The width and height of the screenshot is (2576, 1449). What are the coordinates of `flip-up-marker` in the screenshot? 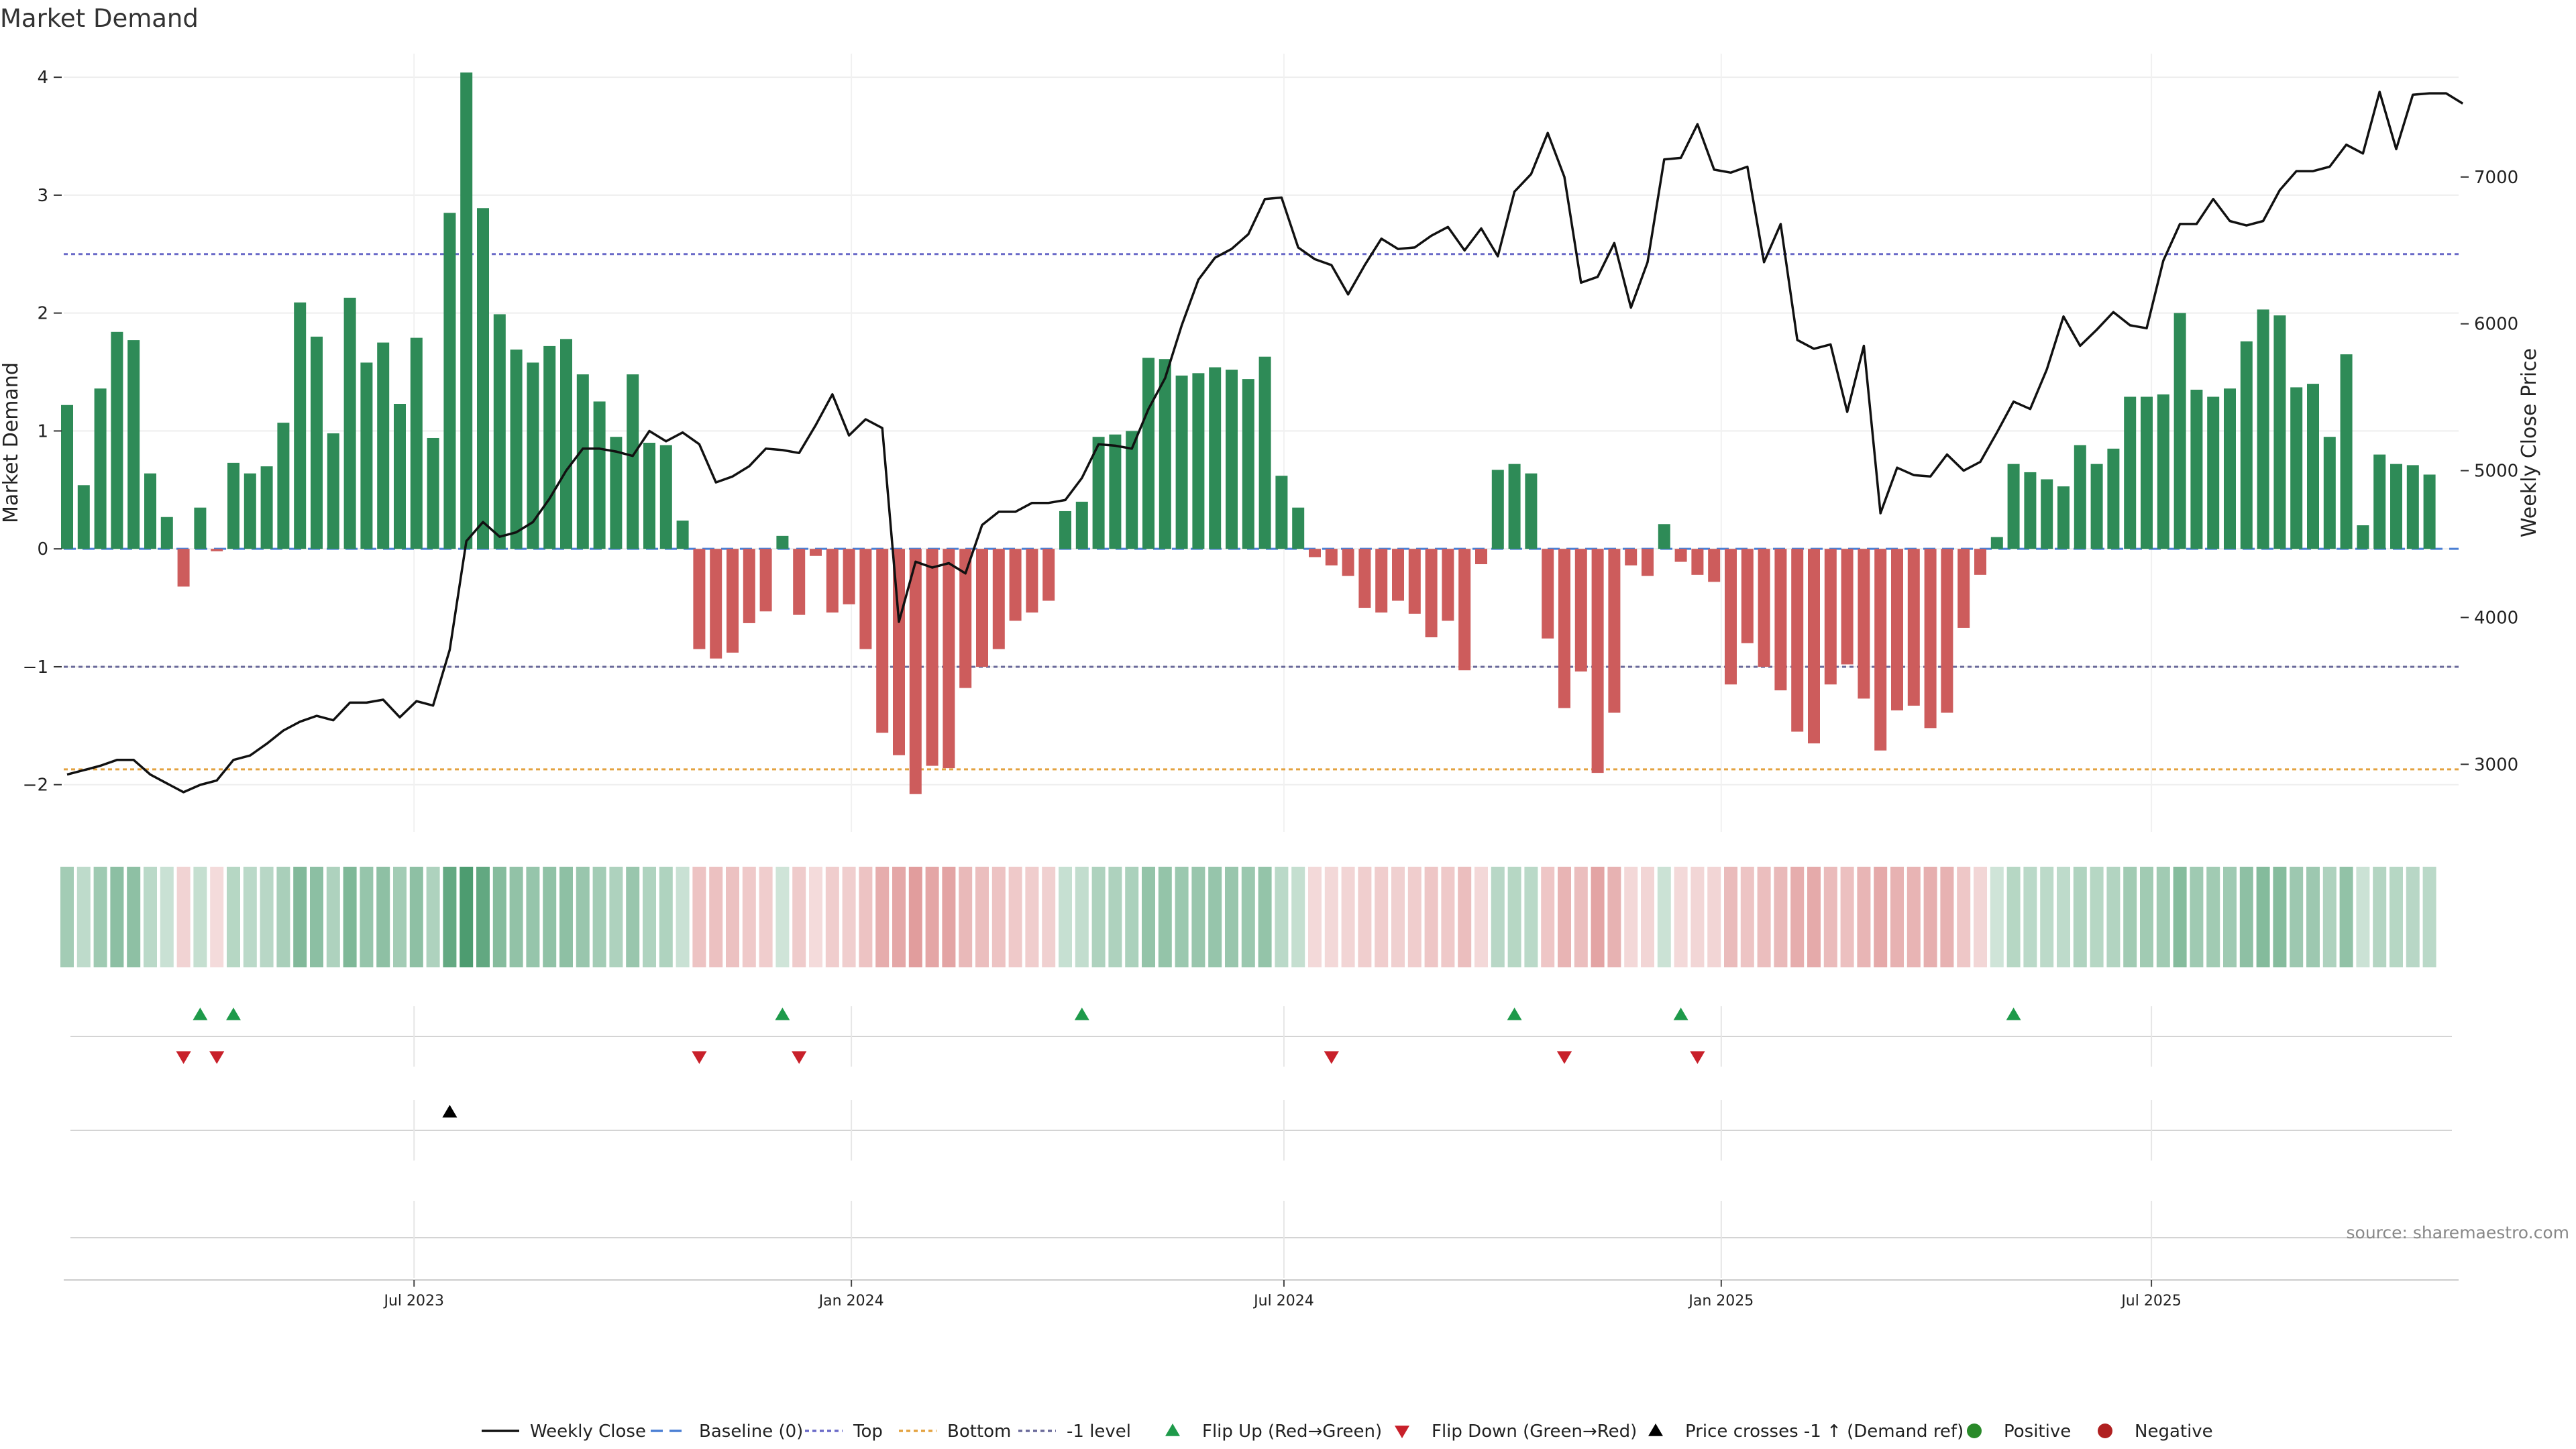 It's located at (2013, 1014).